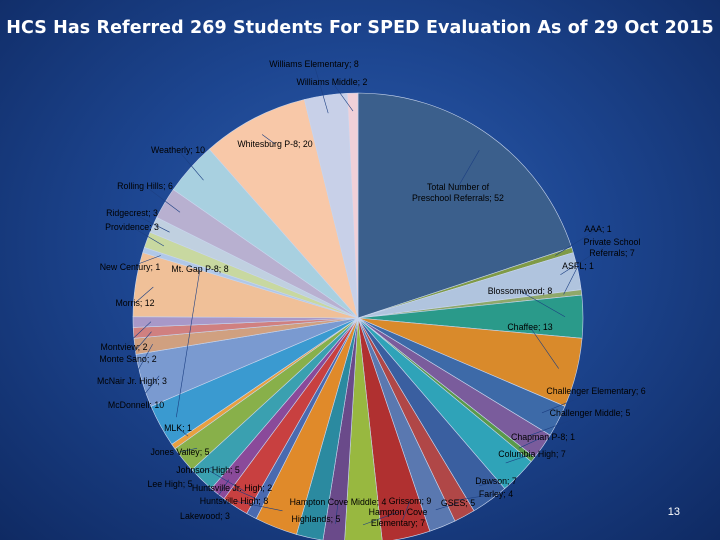 This screenshot has height=540, width=720. I want to click on slice-label: Chapman P-8; 1, so click(543, 437).